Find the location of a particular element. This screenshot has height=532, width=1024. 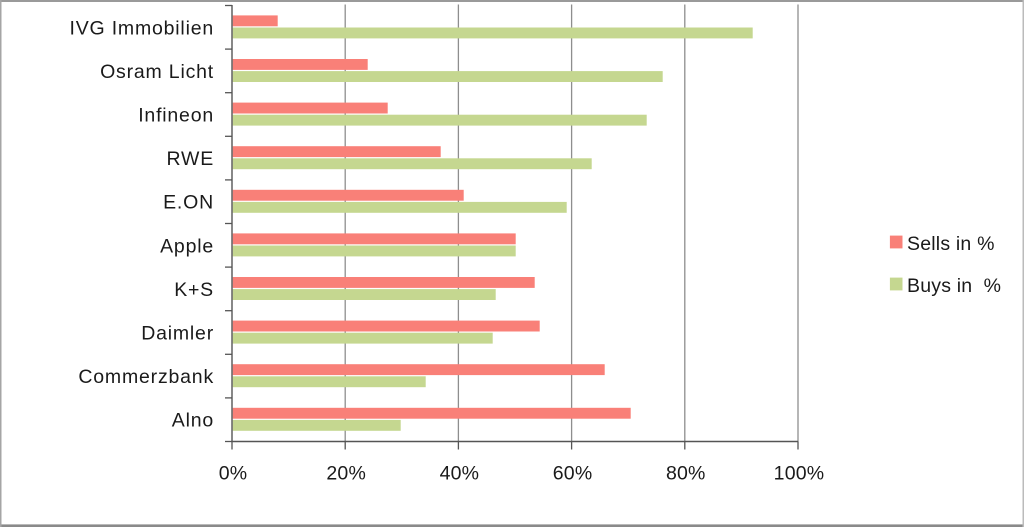

svg-text: Infineon is located at coordinates (176, 116).